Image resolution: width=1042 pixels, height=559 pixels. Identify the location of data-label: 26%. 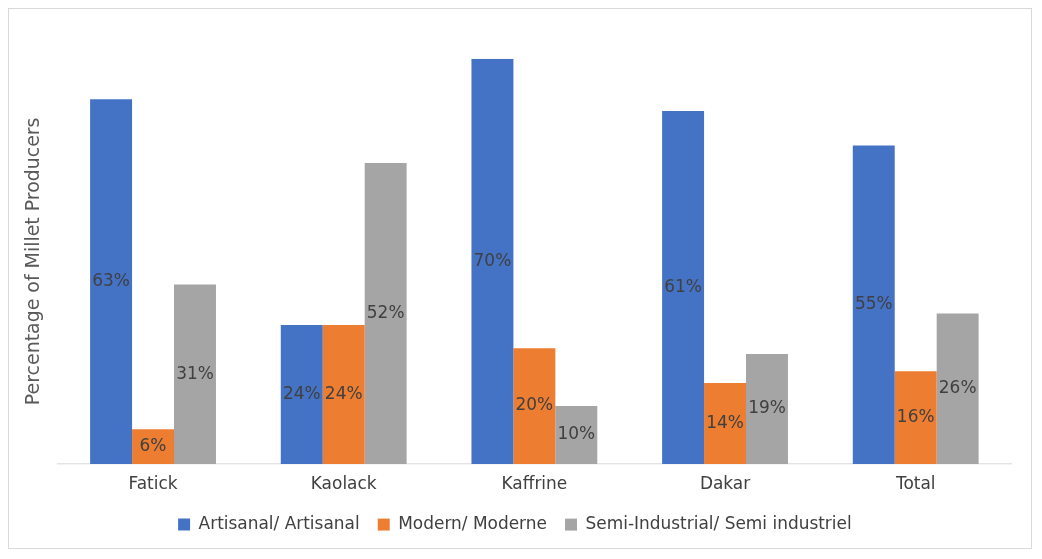
(957, 387).